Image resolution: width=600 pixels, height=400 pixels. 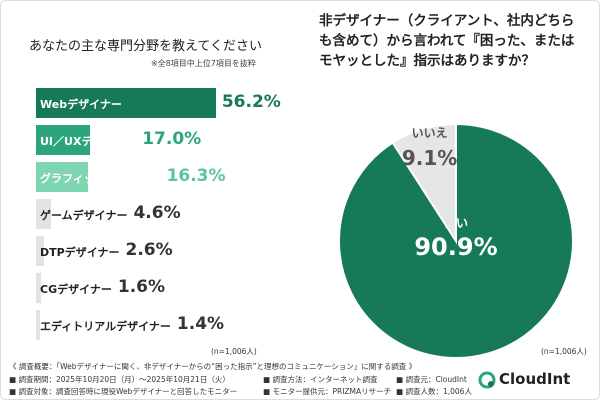 I want to click on bar-title: あなたの主な専門分野を教えてください, so click(x=145, y=46).